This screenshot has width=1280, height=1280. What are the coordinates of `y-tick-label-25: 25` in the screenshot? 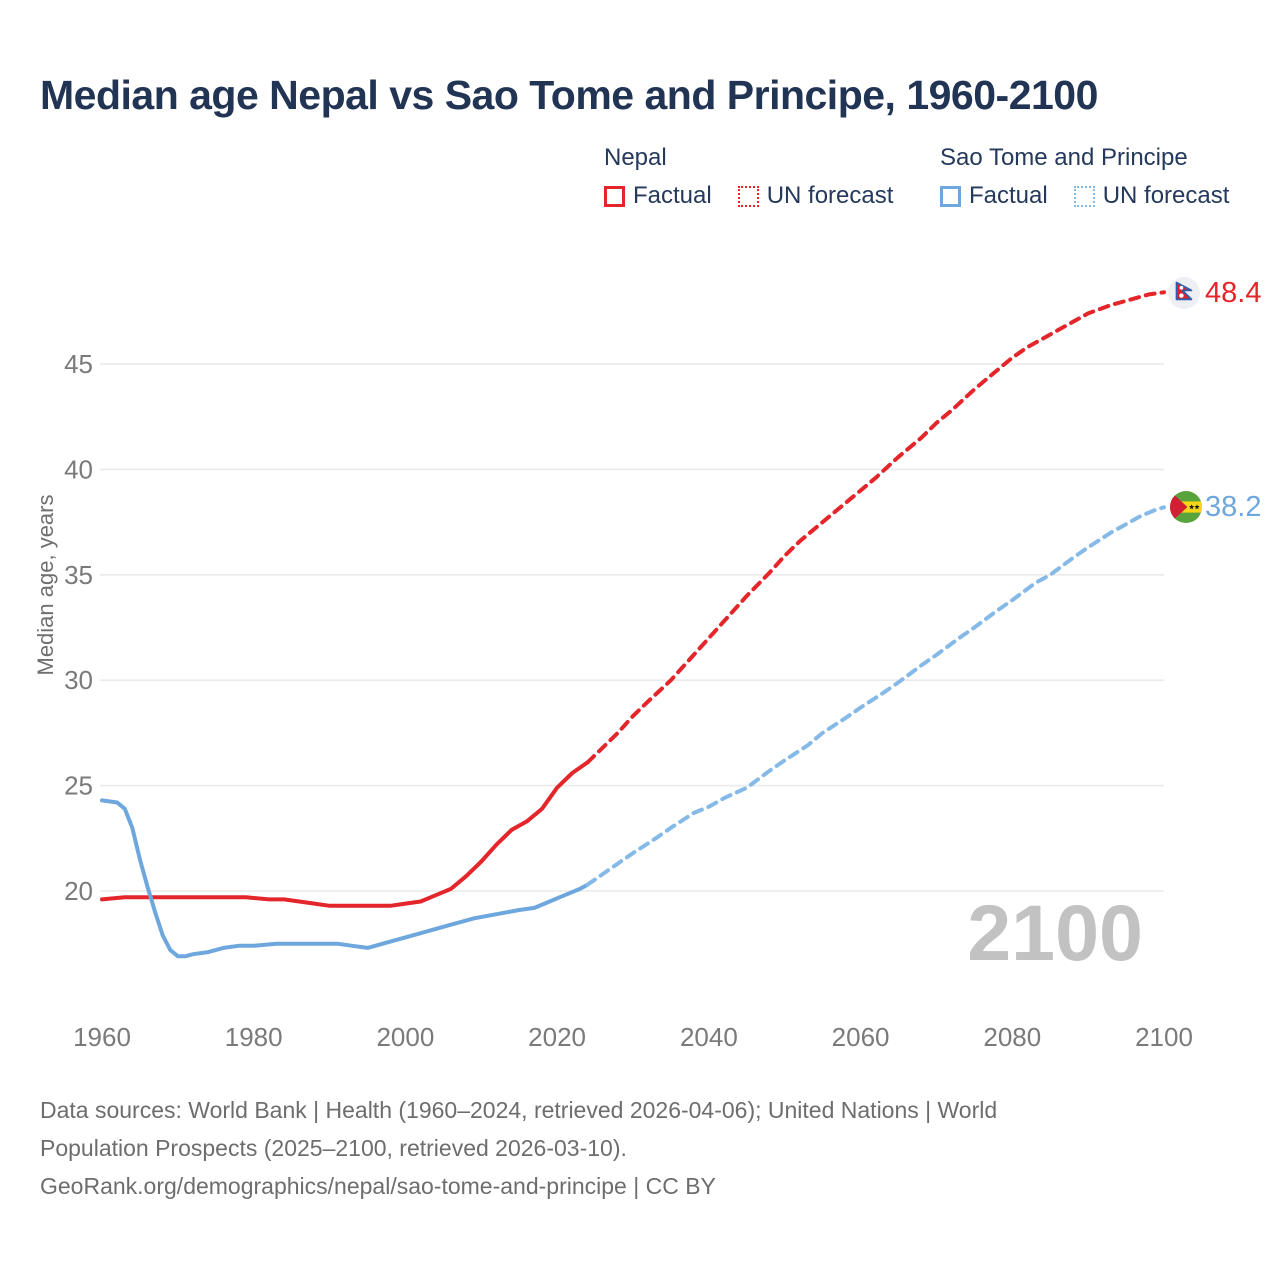 It's located at (78, 786).